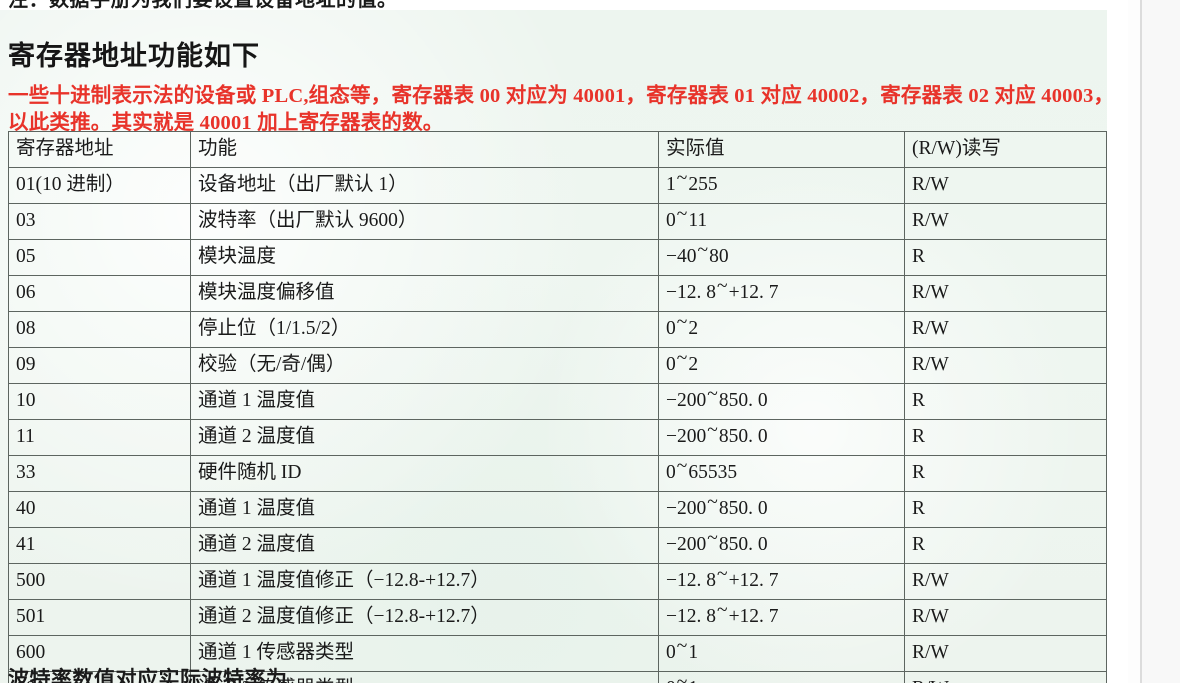 The width and height of the screenshot is (1180, 683). I want to click on table-row: 03 波特率（出厂默认 9600） 0~11 R/W, so click(557, 221).